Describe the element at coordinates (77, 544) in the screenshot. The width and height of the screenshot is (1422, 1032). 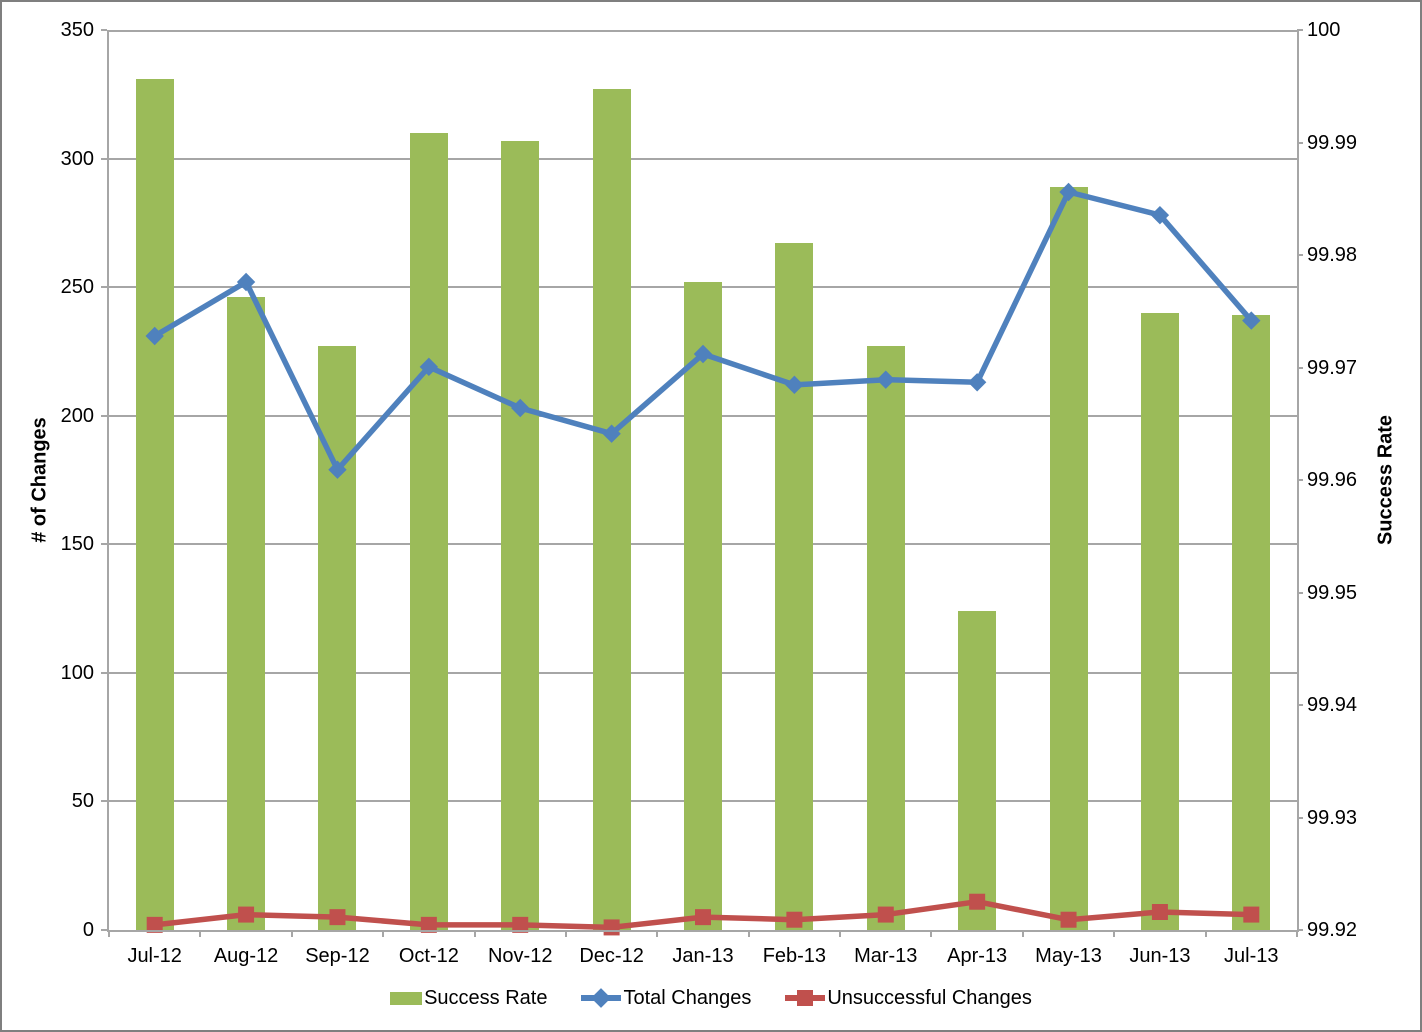
I see `left-tick-label: 150` at that location.